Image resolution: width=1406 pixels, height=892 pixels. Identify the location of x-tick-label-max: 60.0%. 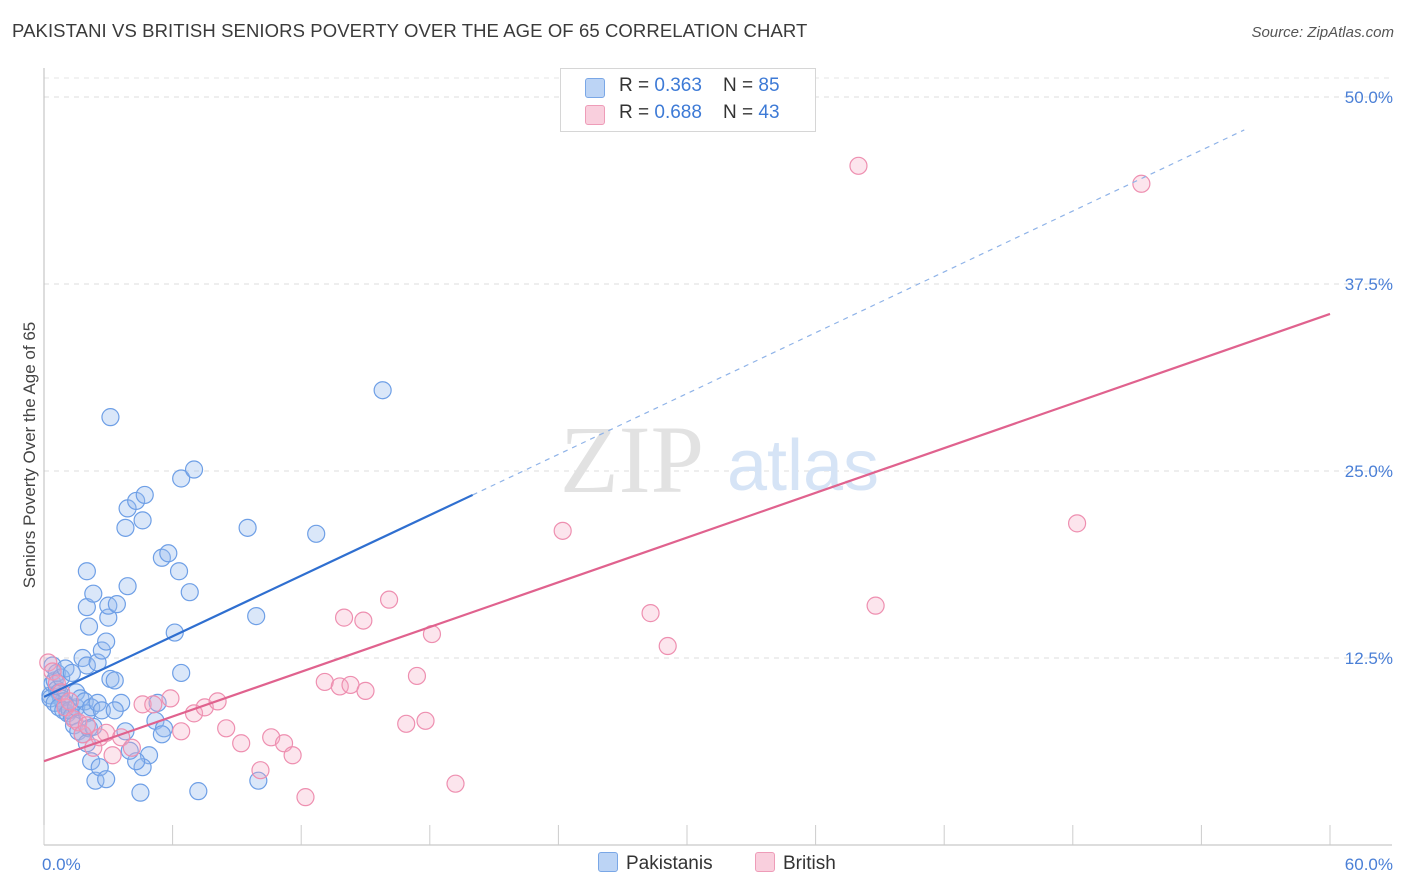
(1369, 864).